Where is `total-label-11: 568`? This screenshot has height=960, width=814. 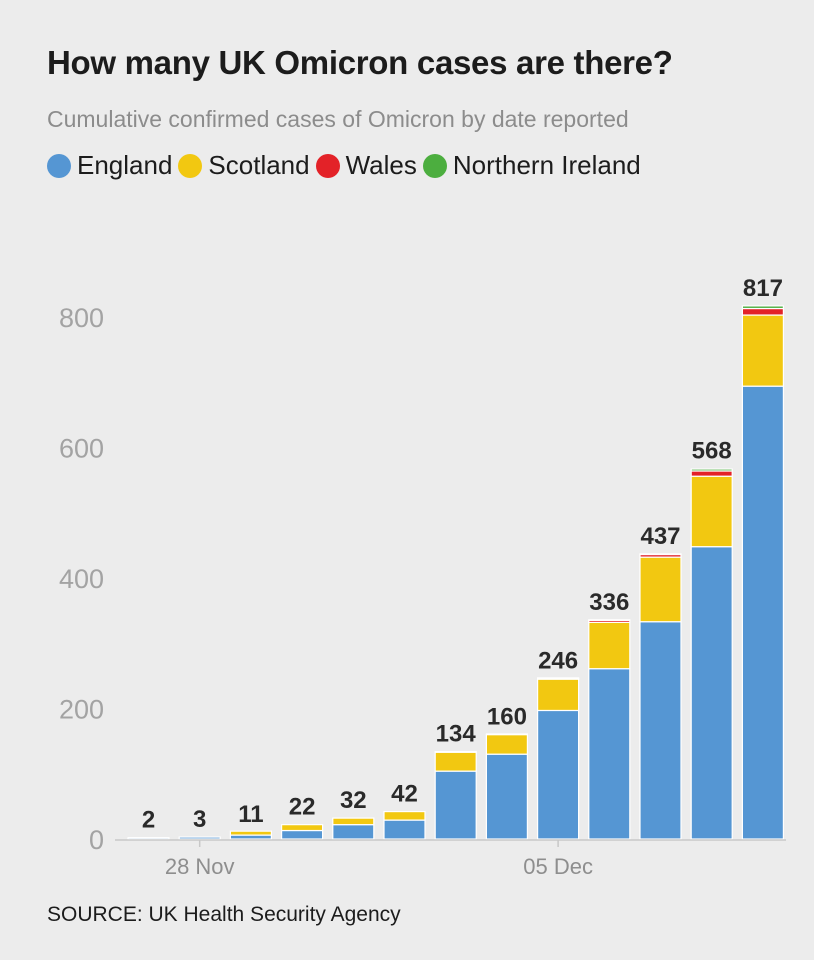 total-label-11: 568 is located at coordinates (712, 450).